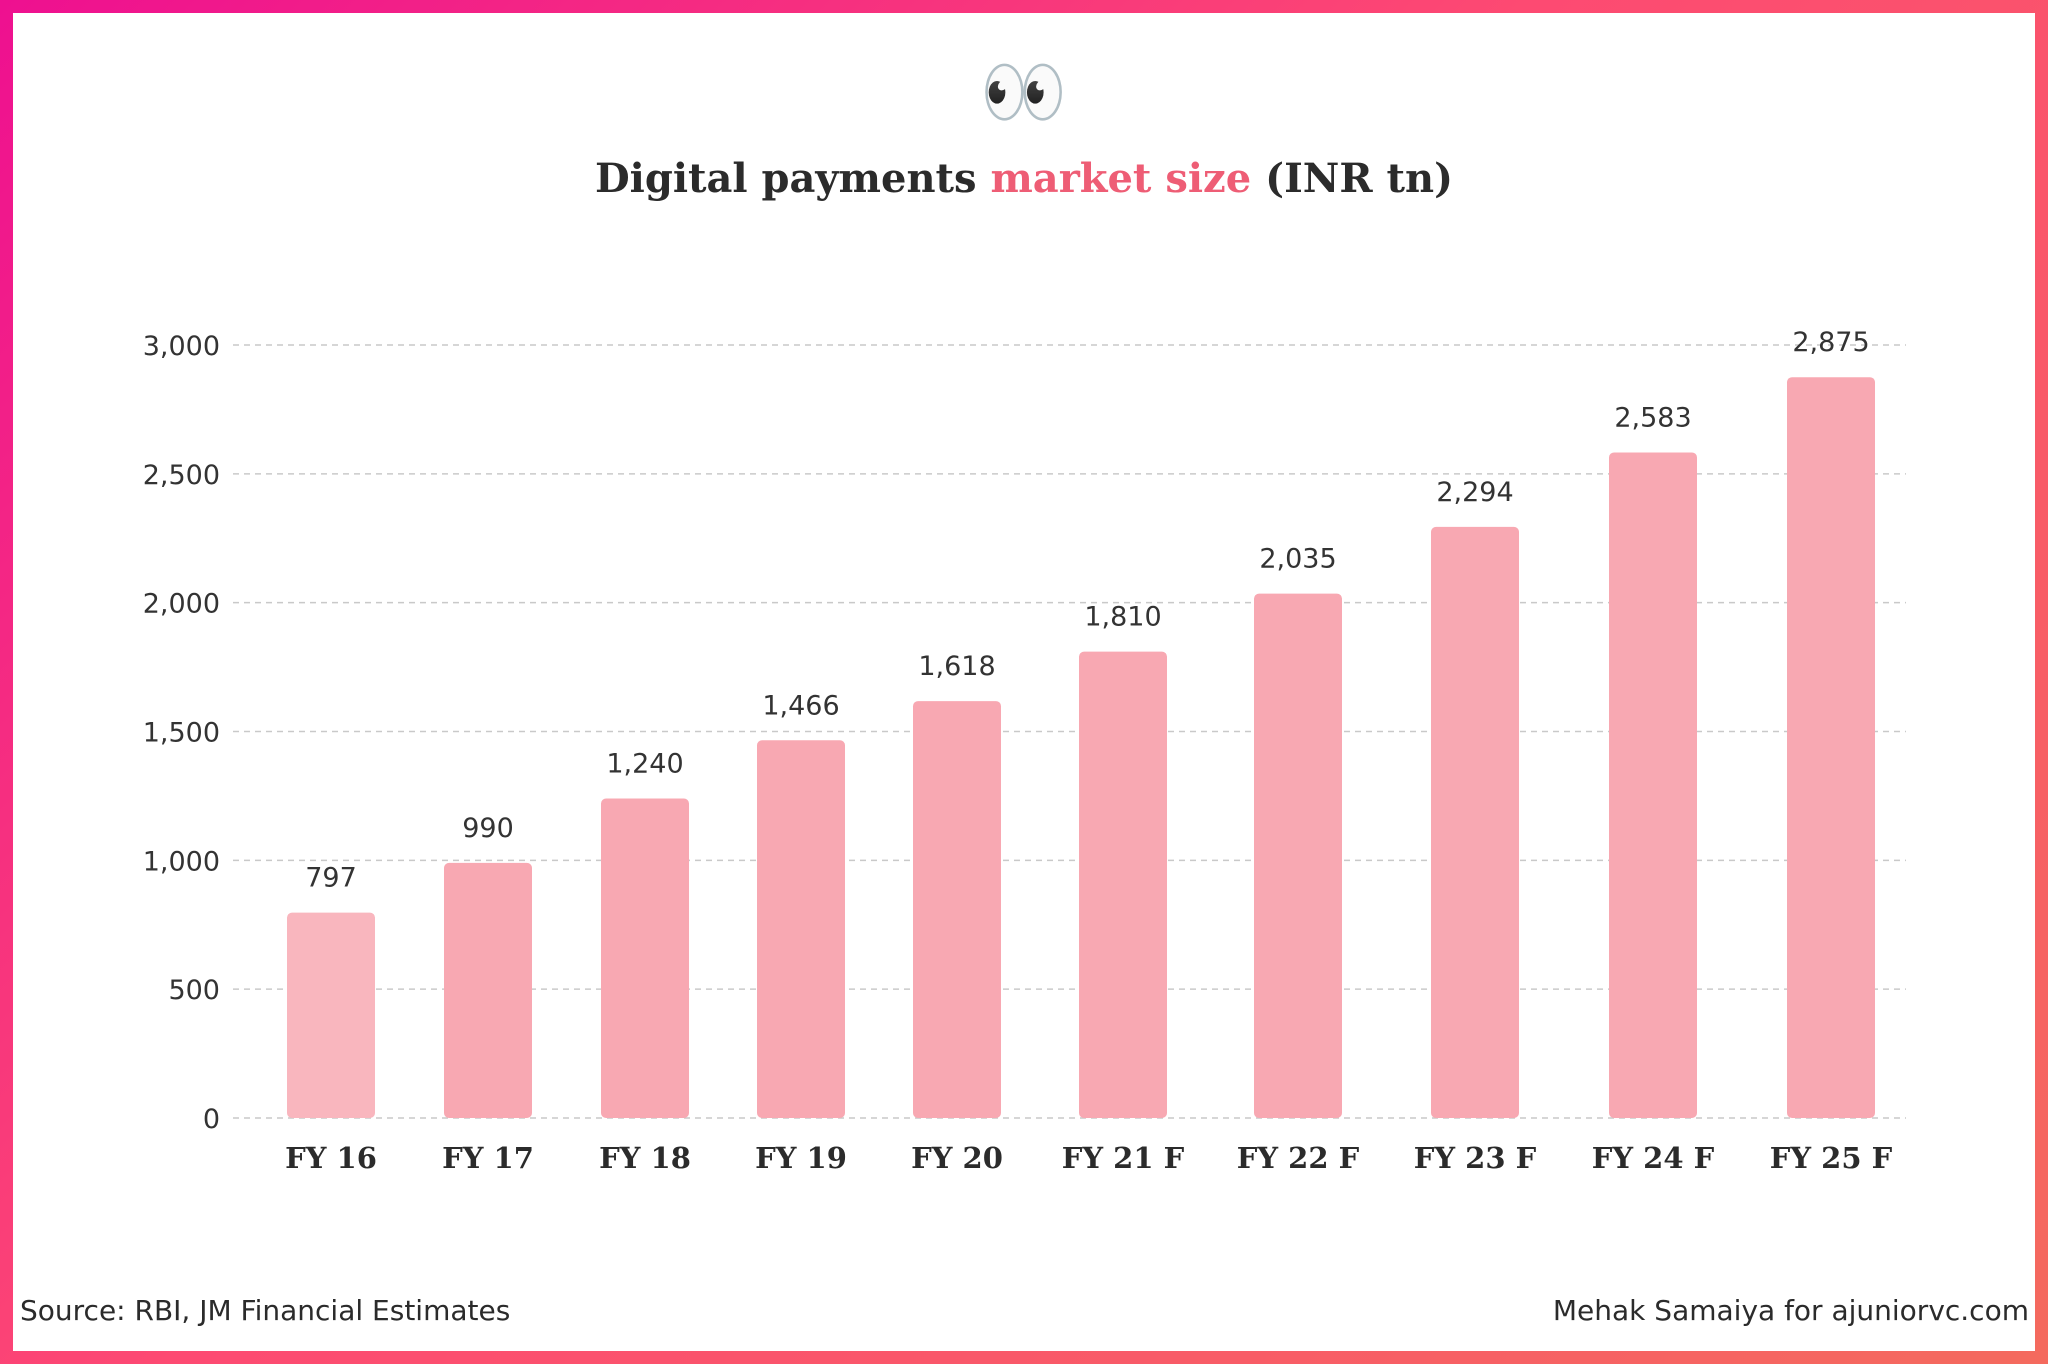 Image resolution: width=2048 pixels, height=1364 pixels. Describe the element at coordinates (644, 763) in the screenshot. I see `bar-value-label: 1,240` at that location.